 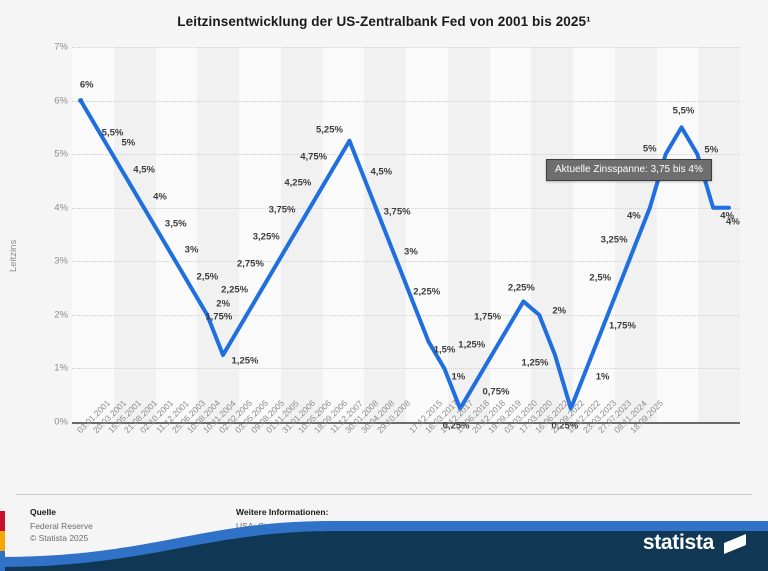 What do you see at coordinates (61, 422) in the screenshot?
I see `y-axis-tick-label: 0%` at bounding box center [61, 422].